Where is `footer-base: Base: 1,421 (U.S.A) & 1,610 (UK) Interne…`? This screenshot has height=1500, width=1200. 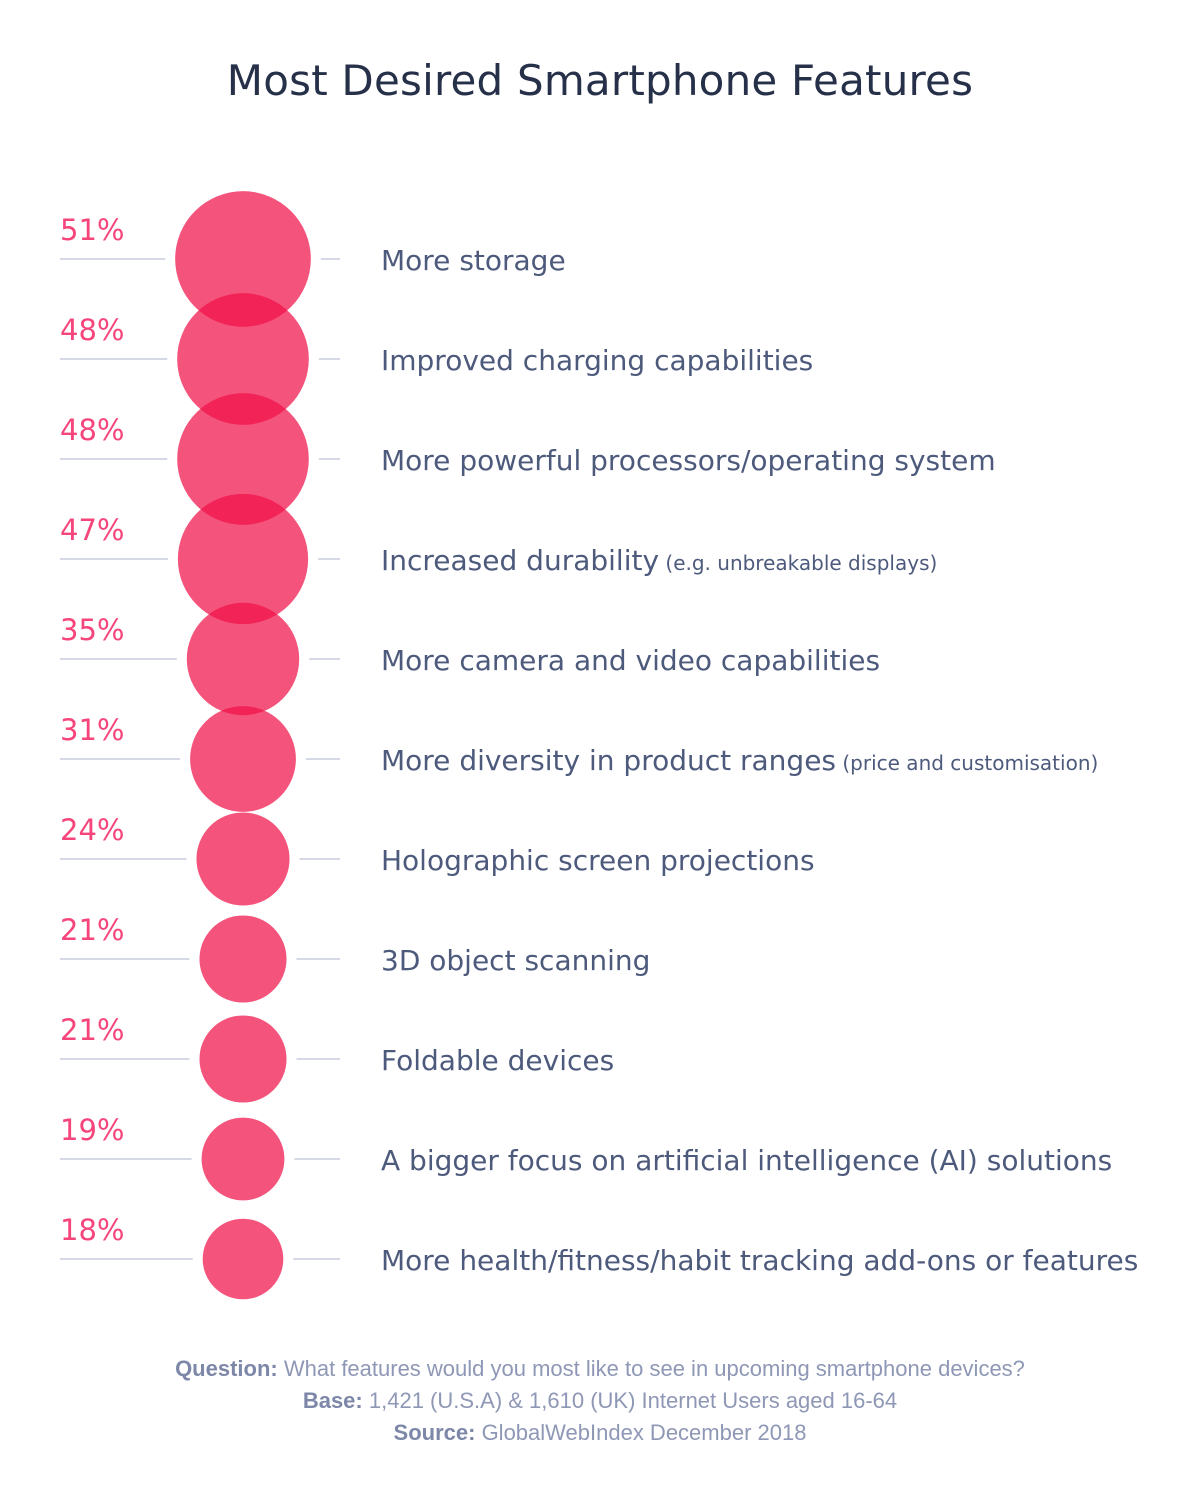 footer-base: Base: 1,421 (U.S.A) & 1,610 (UK) Interne… is located at coordinates (600, 1401).